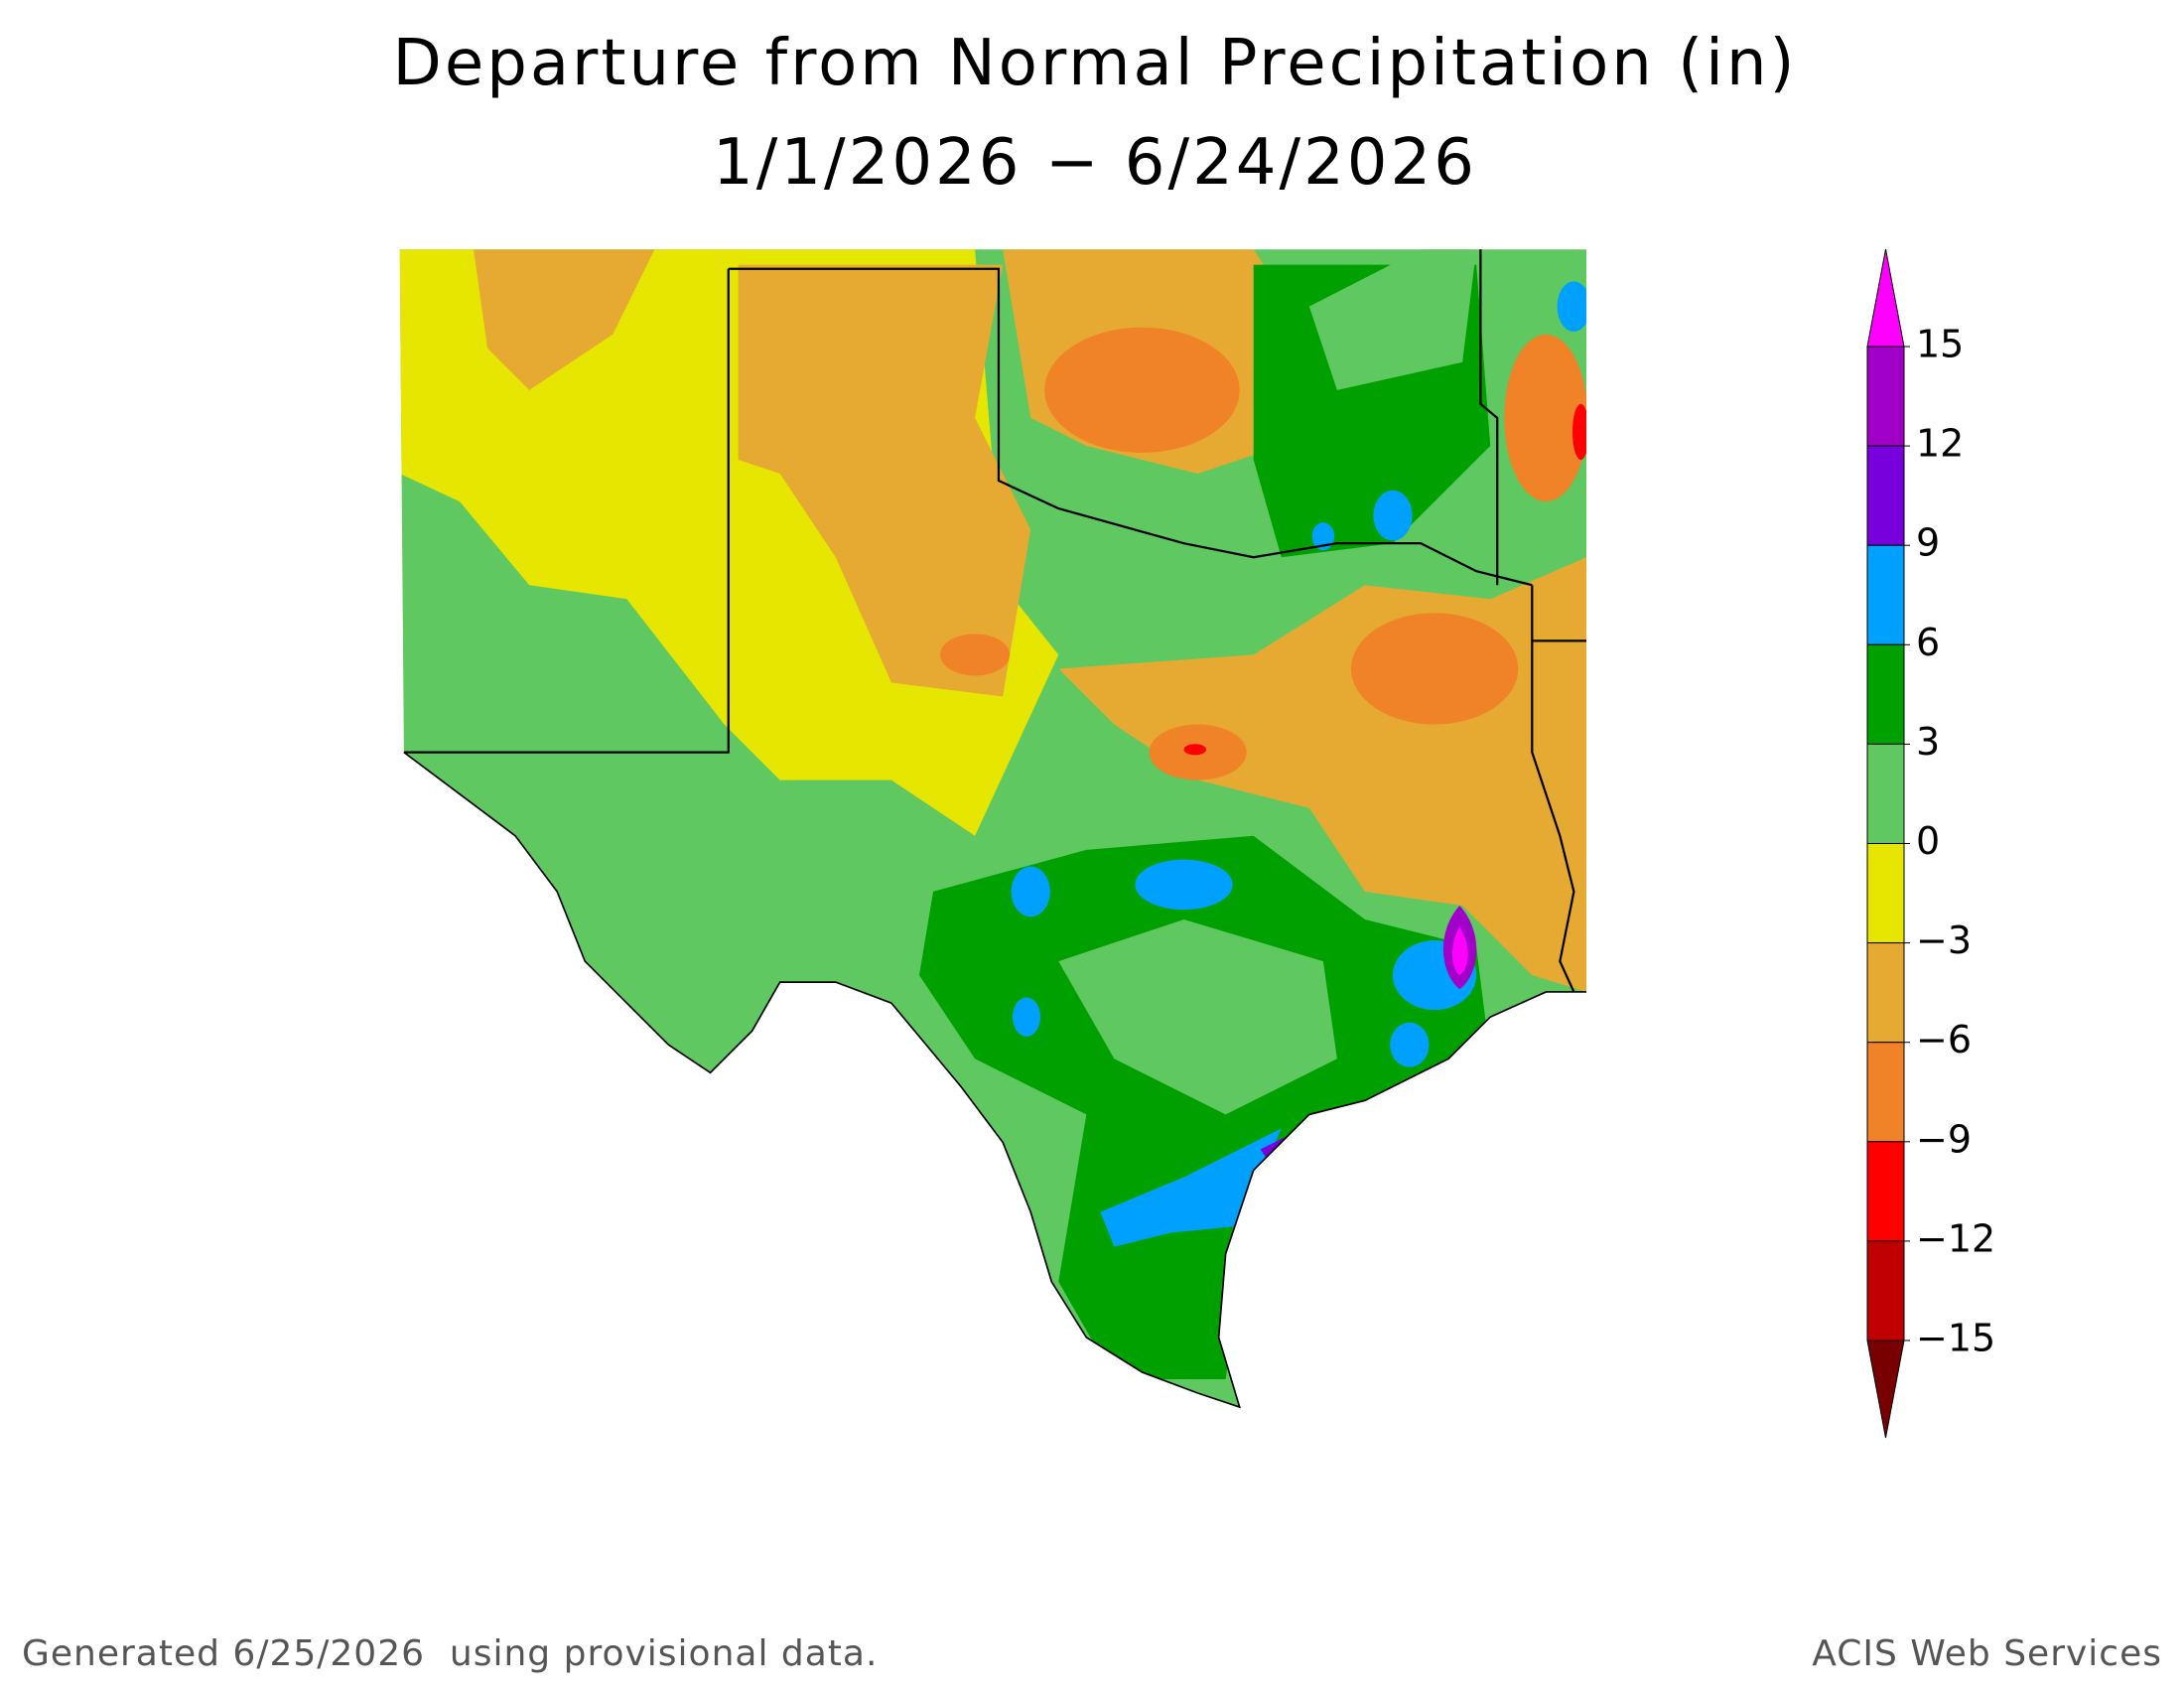 Image resolution: width=2184 pixels, height=1692 pixels. Describe the element at coordinates (1944, 940) in the screenshot. I see `colorbar-tick-label: −3` at that location.